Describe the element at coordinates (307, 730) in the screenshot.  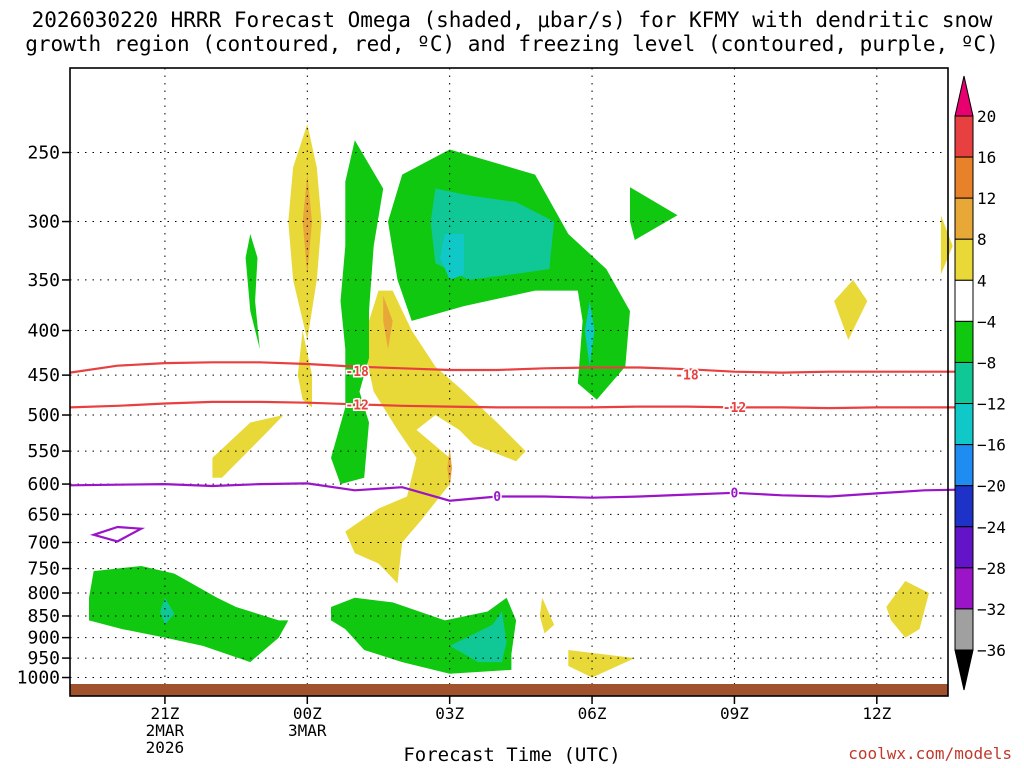
I see `x-tick-date-00Z: 3MAR` at that location.